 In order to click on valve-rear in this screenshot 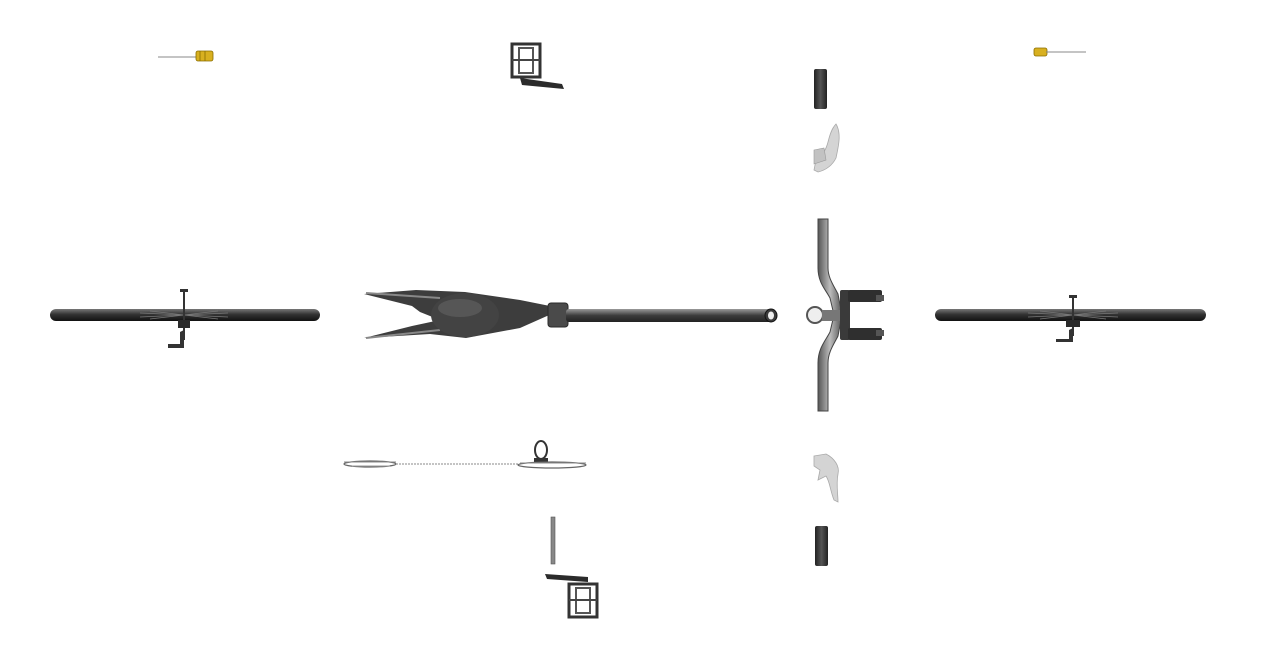, I will do `click(1059, 52)`.